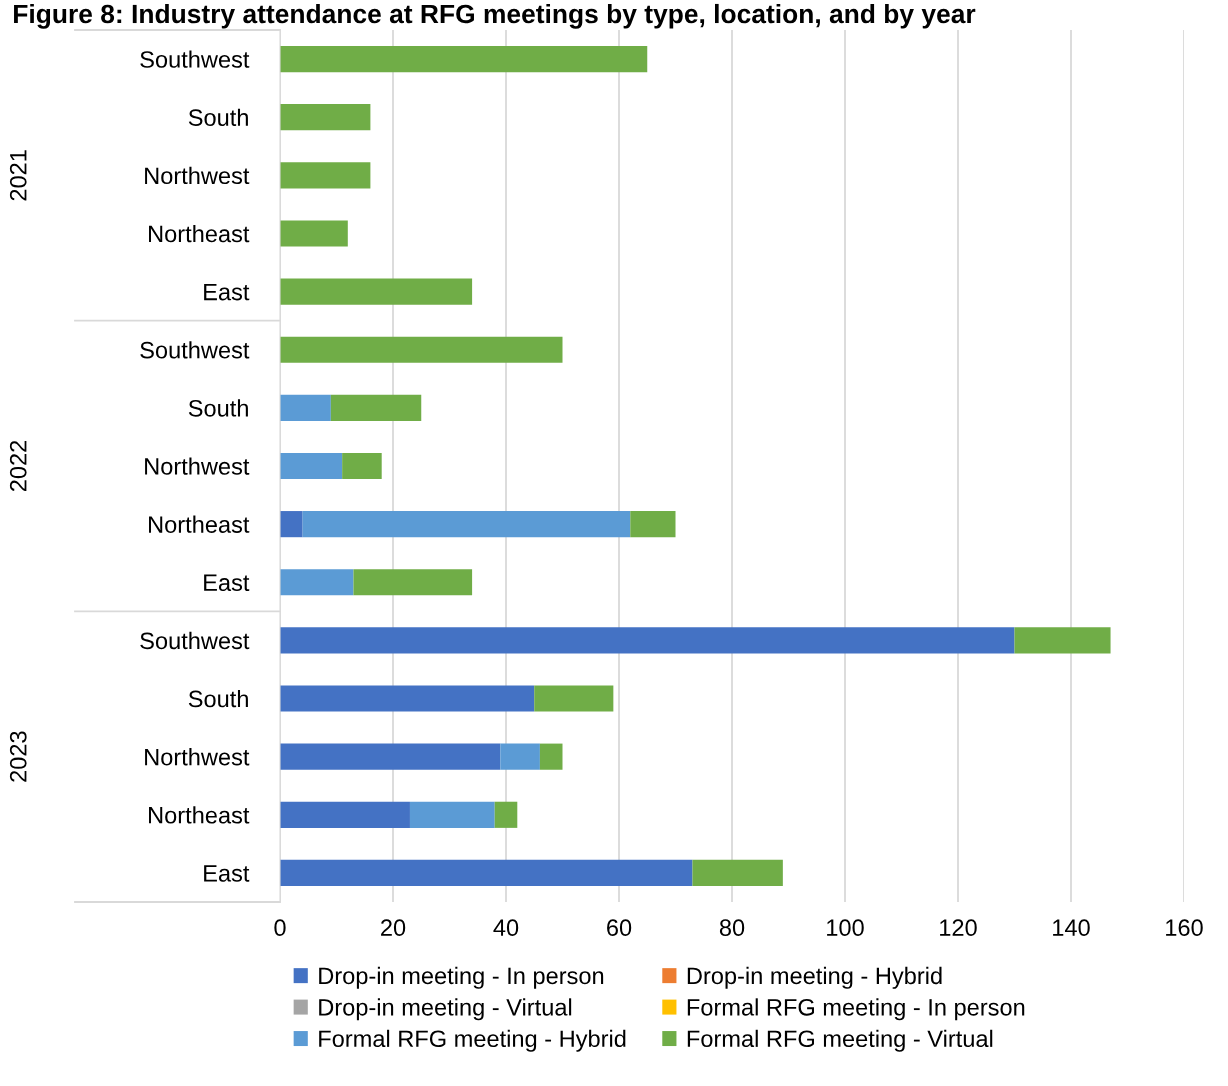 This screenshot has height=1086, width=1228. What do you see at coordinates (18, 175) in the screenshot?
I see `text: 2021` at bounding box center [18, 175].